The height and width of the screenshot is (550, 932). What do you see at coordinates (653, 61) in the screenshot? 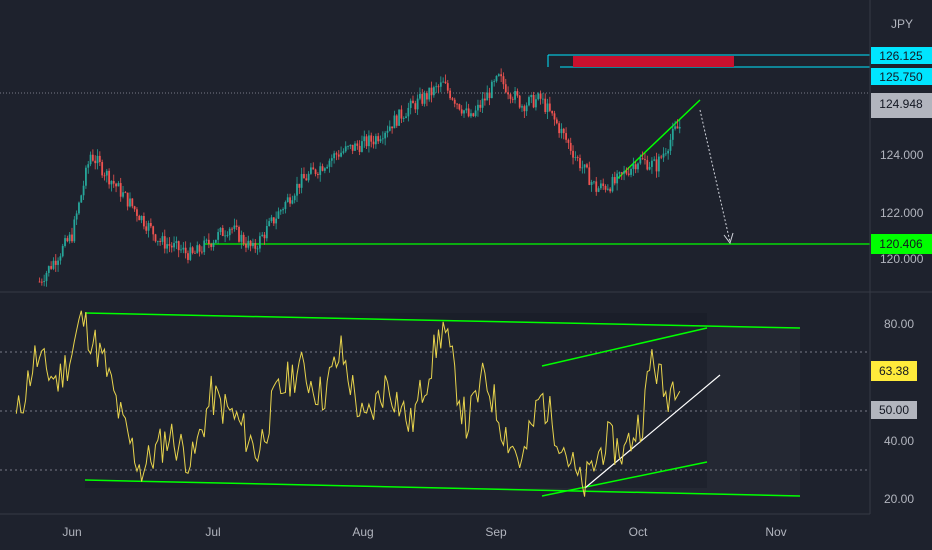
I see `resistance-zone` at bounding box center [653, 61].